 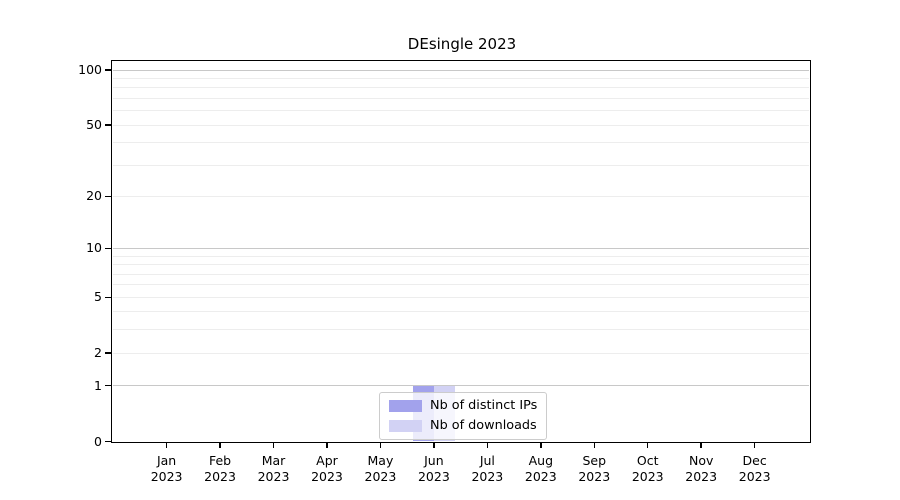 I want to click on x-tick-month: Jun, so click(x=434, y=460).